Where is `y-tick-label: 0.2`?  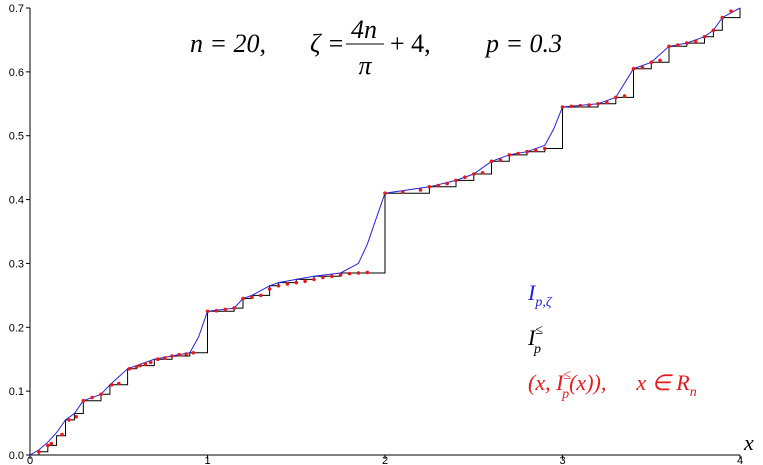
y-tick-label: 0.2 is located at coordinates (16, 328).